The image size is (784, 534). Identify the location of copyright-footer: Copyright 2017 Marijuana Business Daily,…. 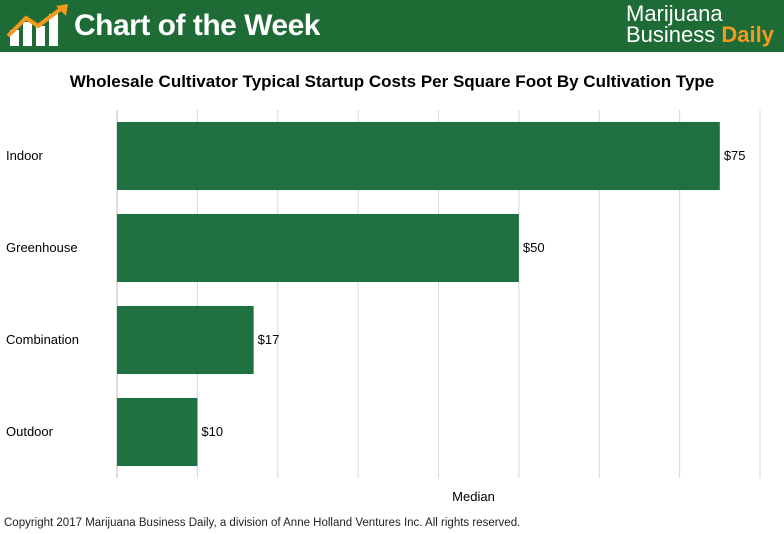
(262, 523).